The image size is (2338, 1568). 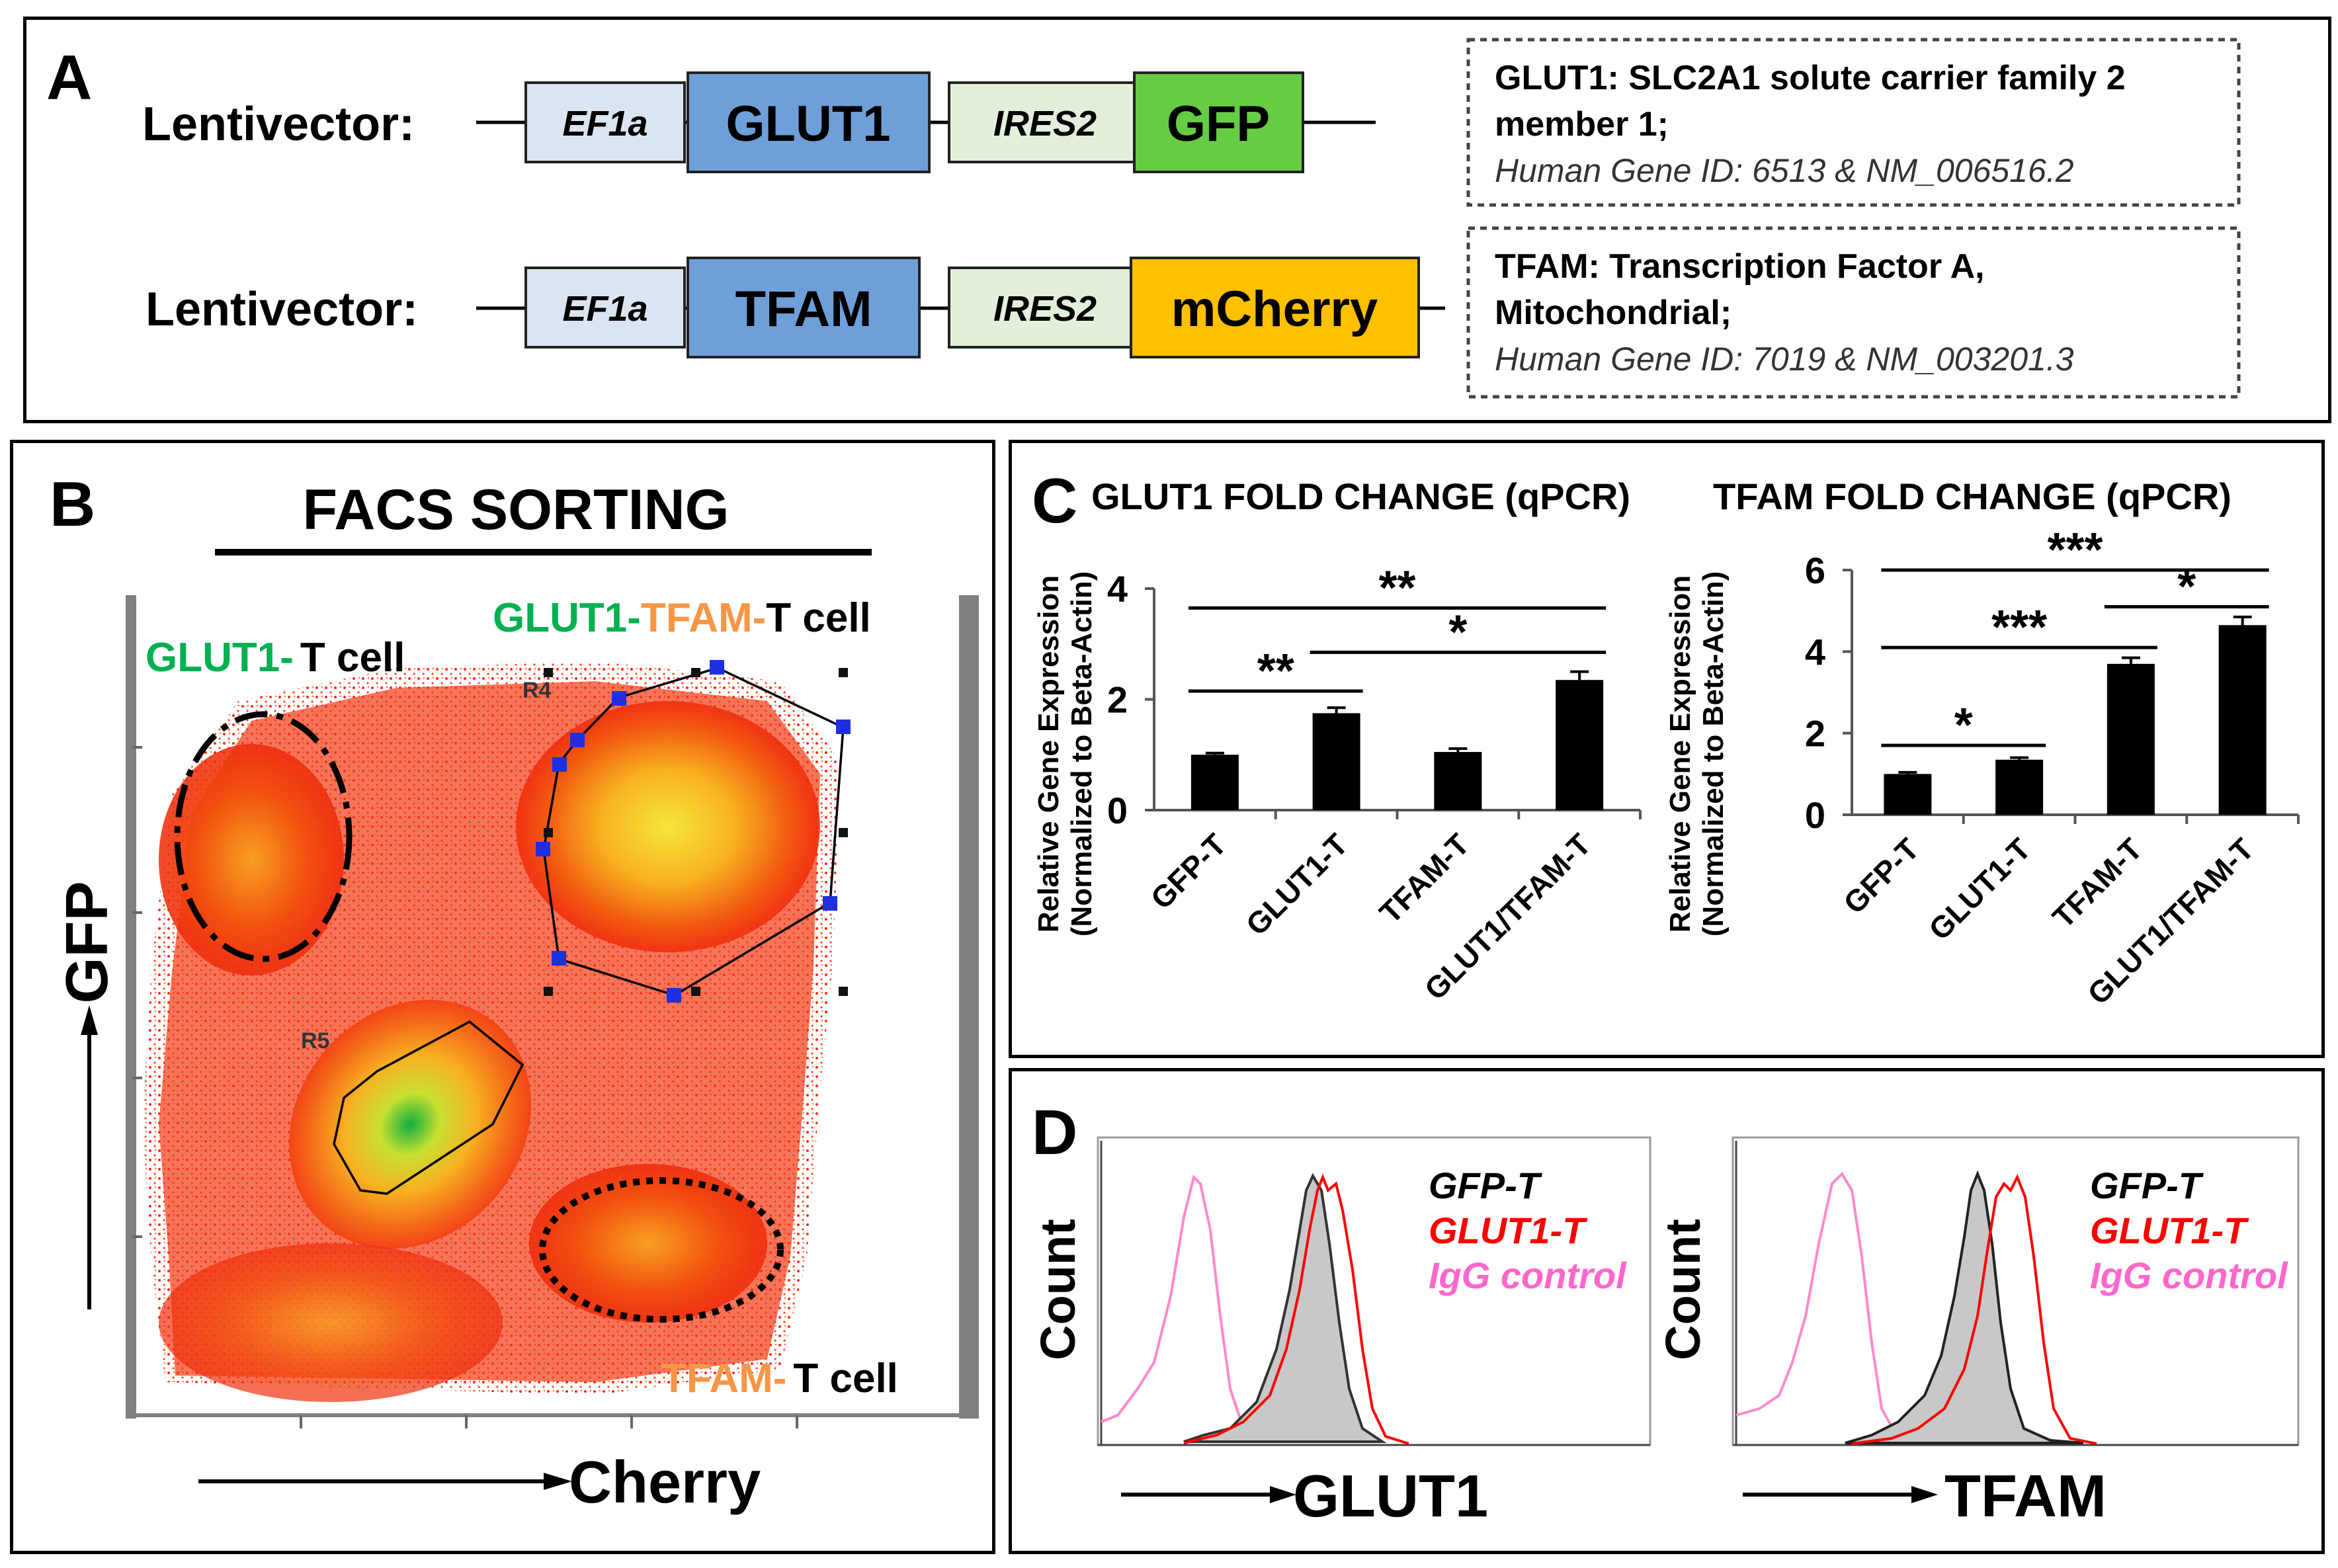 What do you see at coordinates (1811, 78) in the screenshot?
I see `row1-info-title-1: GLUT1: SLC2A1 solute carrier family 2` at bounding box center [1811, 78].